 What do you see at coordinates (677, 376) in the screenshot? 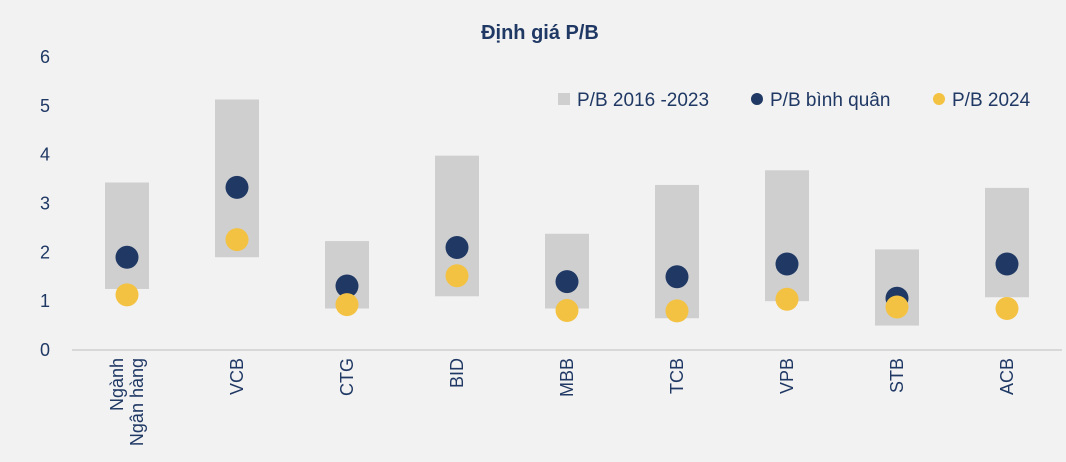
I see `x-tick-label: TCB` at bounding box center [677, 376].